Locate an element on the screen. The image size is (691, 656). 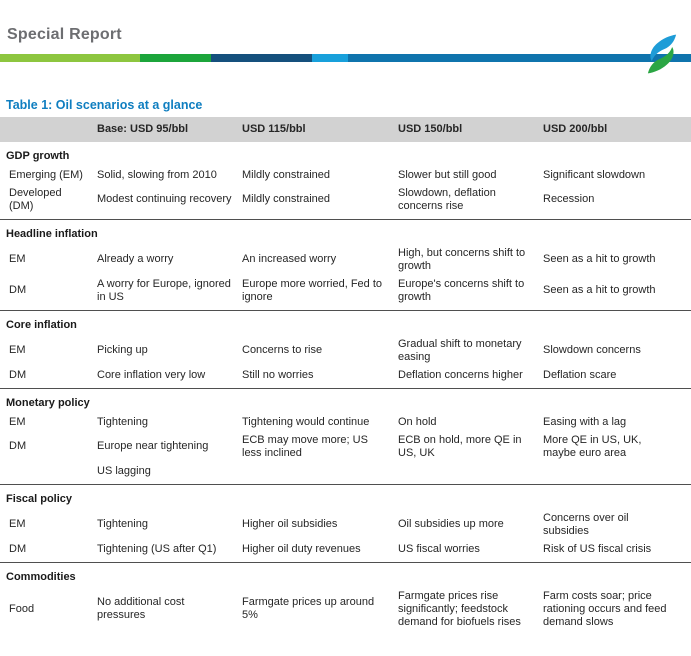
table-cell: Recession is located at coordinates (569, 199).